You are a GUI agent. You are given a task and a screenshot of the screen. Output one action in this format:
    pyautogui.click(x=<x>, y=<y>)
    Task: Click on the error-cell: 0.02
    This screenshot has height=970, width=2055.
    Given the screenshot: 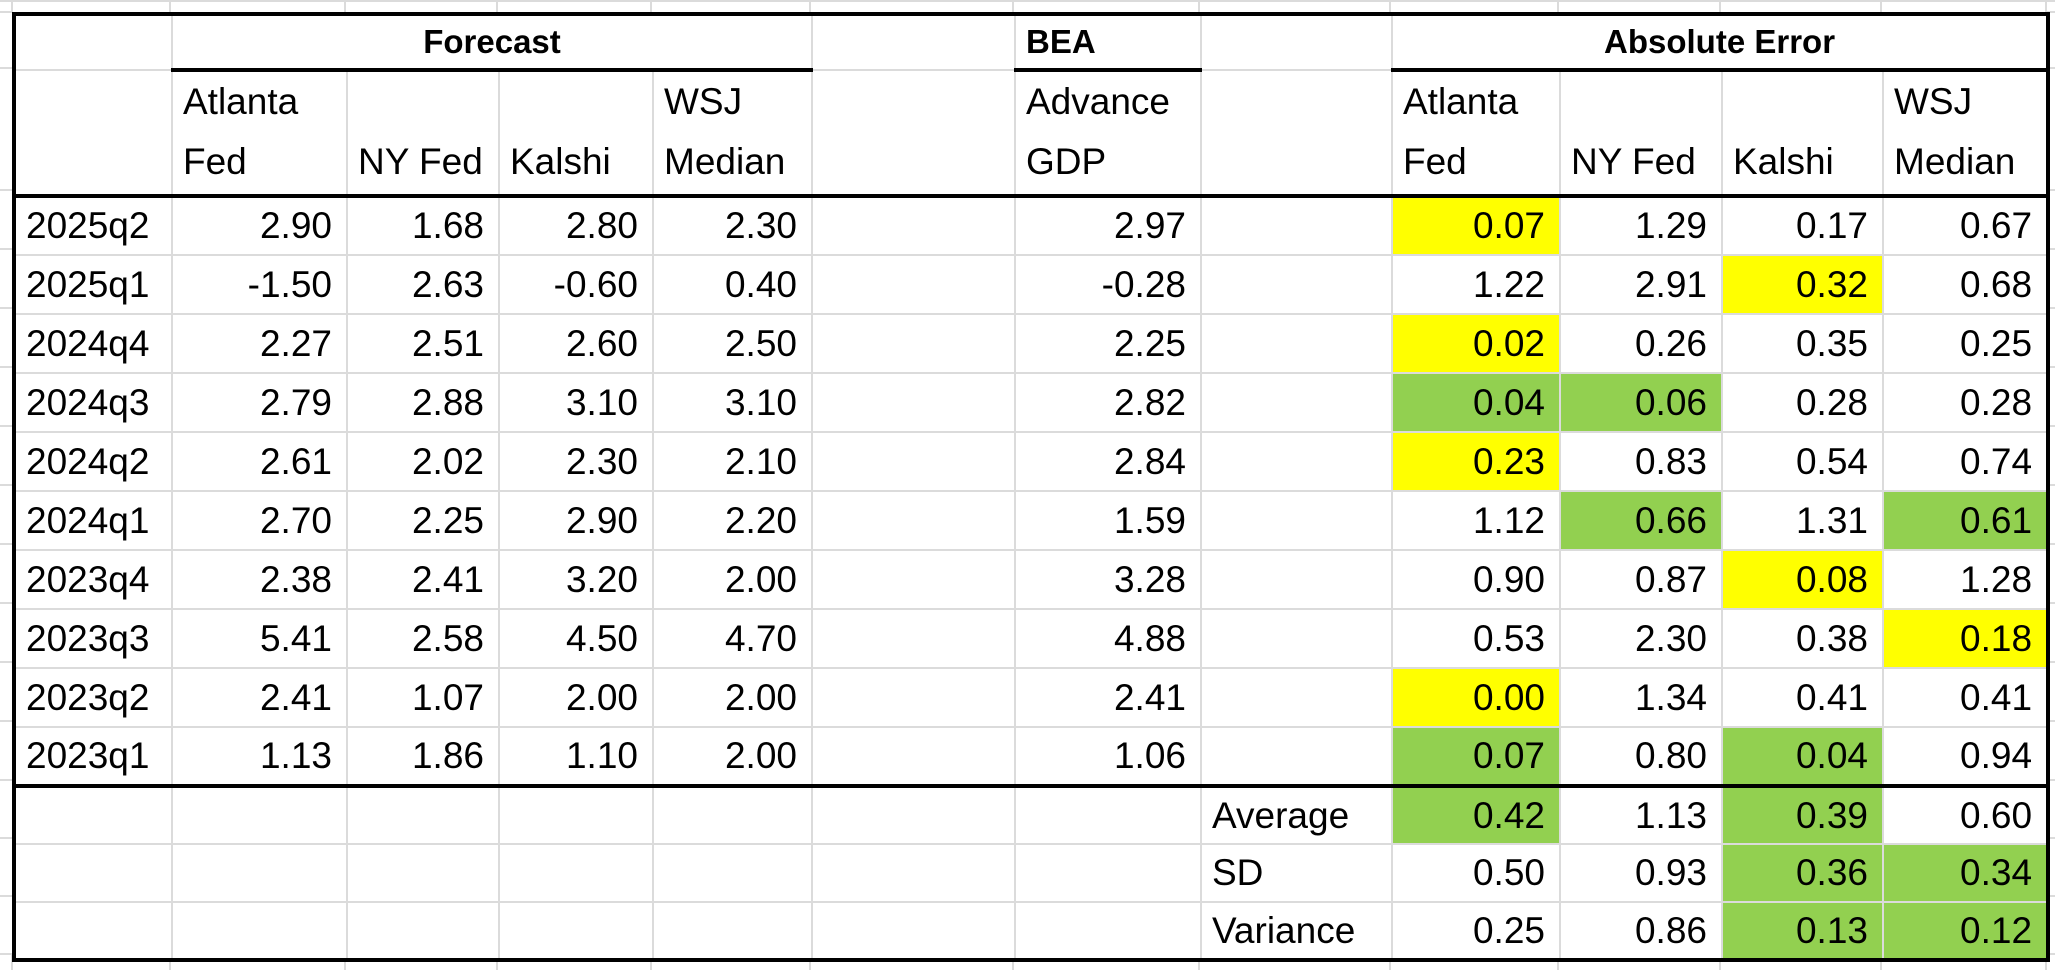 What is the action you would take?
    pyautogui.click(x=1476, y=343)
    